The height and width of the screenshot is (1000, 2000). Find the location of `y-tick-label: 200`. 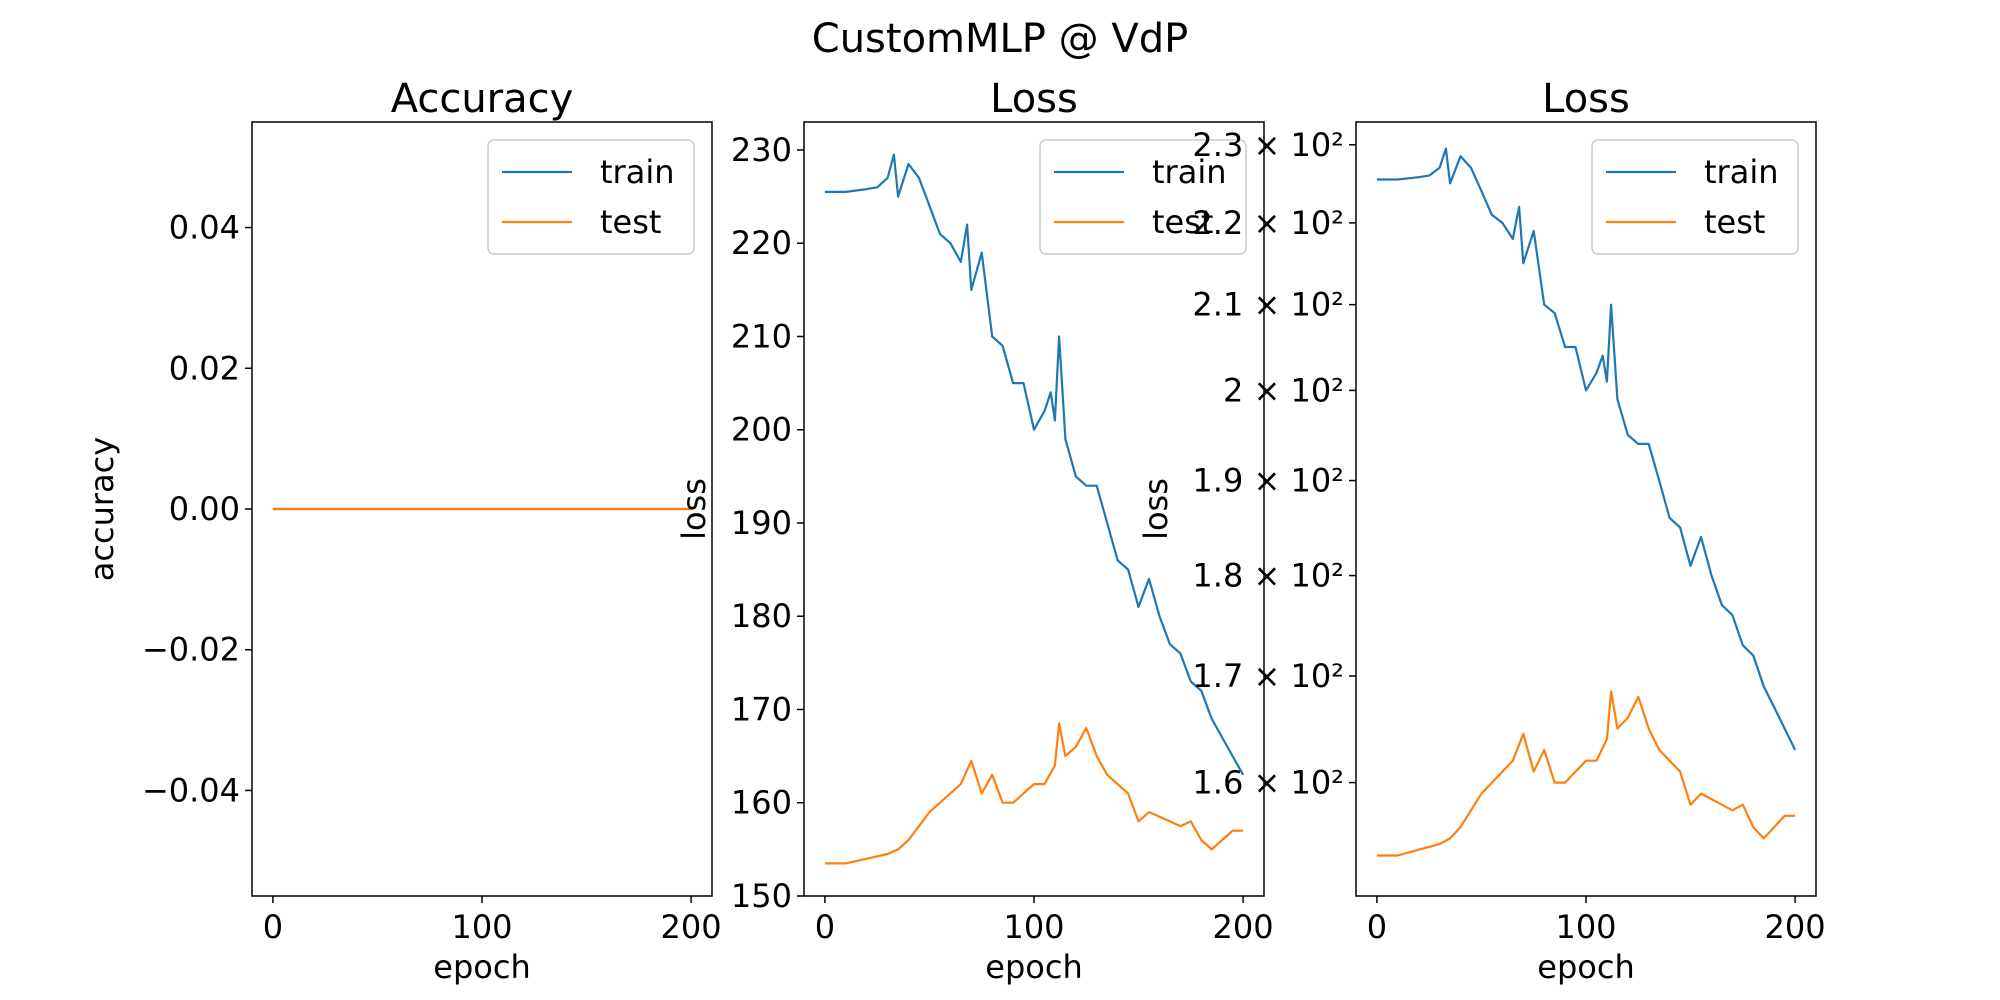

y-tick-label: 200 is located at coordinates (761, 430).